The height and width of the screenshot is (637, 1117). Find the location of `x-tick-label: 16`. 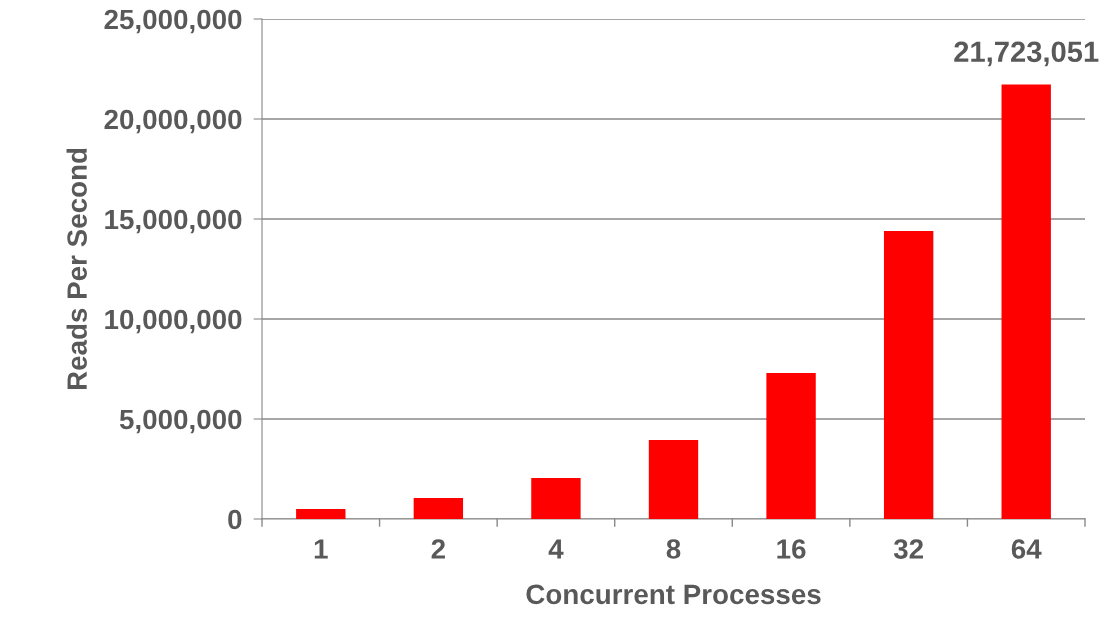

x-tick-label: 16 is located at coordinates (791, 549).